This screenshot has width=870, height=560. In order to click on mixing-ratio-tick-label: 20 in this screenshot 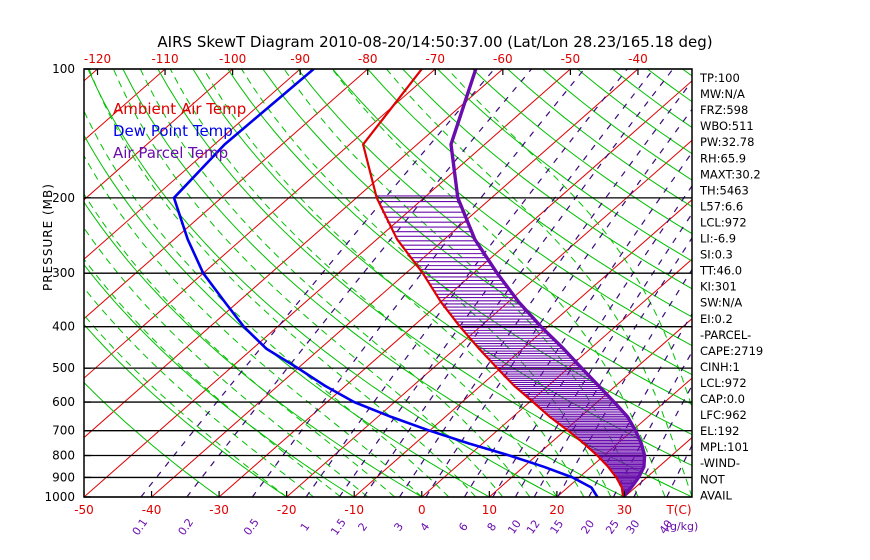, I will do `click(588, 527)`.